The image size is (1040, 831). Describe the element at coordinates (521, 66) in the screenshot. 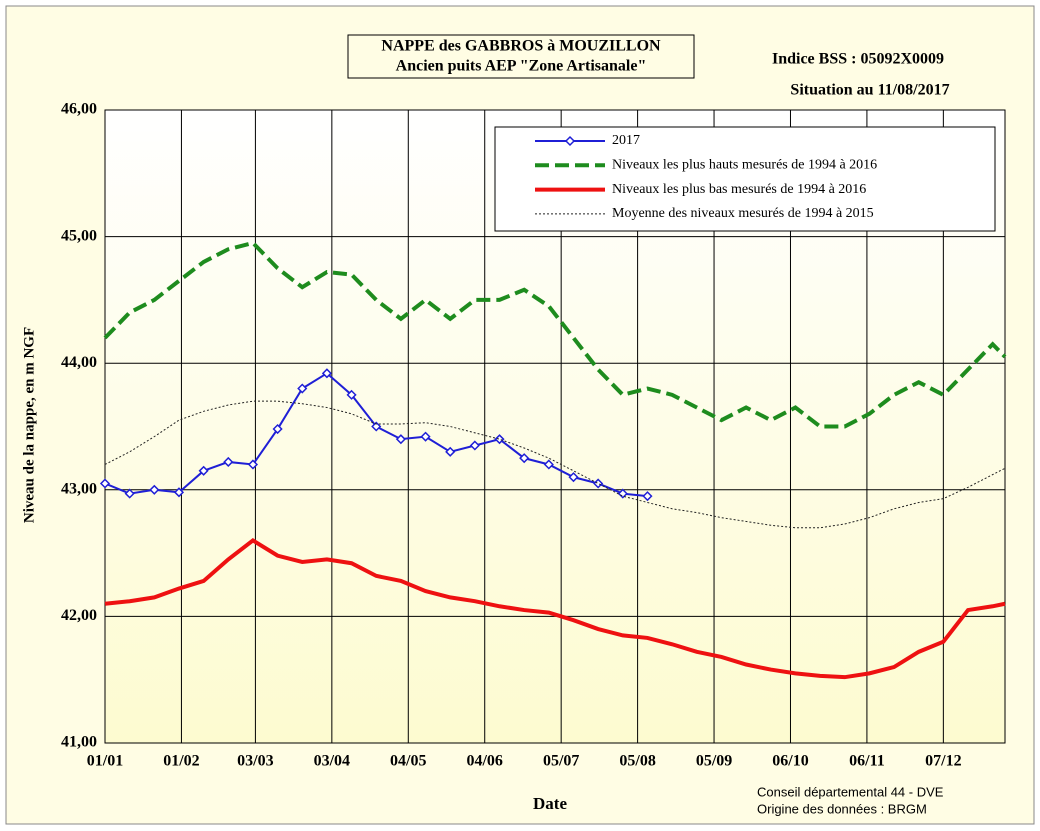

I see `chart-title: Ancien puits AEP "Zone Artisanale"` at that location.